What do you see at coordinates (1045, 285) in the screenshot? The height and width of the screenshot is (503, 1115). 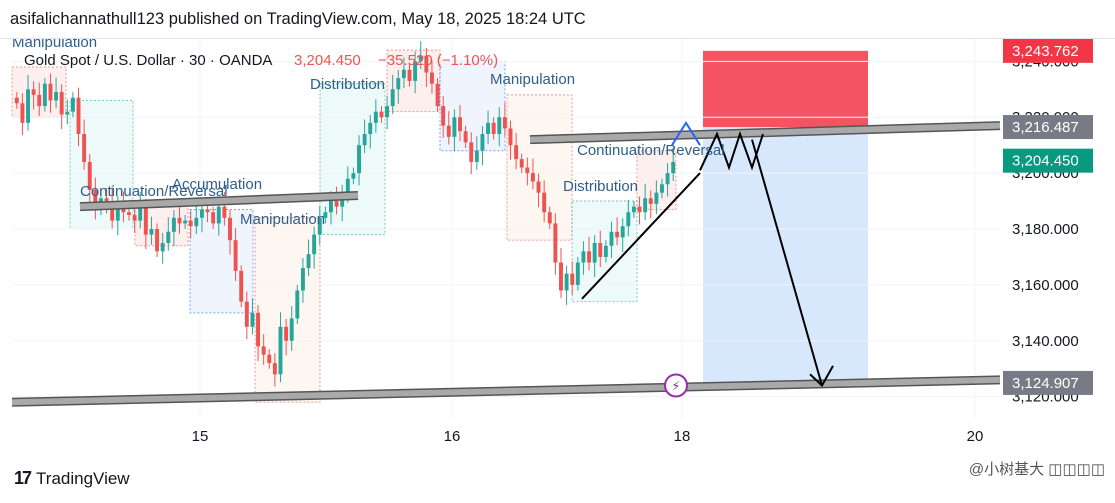 I see `y-tick-label: 3,160.000` at bounding box center [1045, 285].